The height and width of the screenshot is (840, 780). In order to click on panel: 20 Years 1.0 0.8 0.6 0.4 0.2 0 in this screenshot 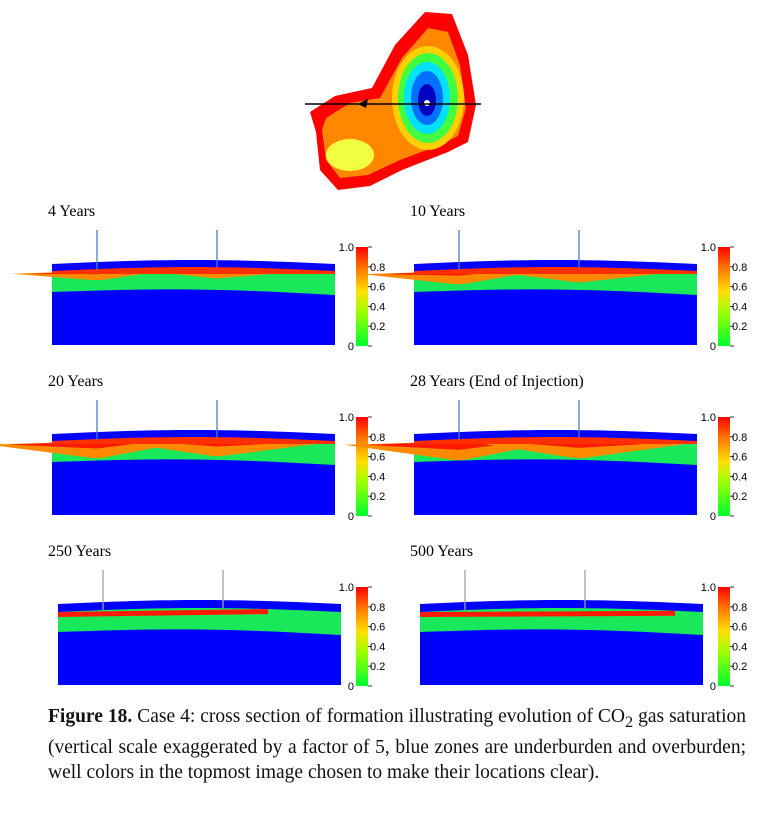, I will do `click(192, 448)`.